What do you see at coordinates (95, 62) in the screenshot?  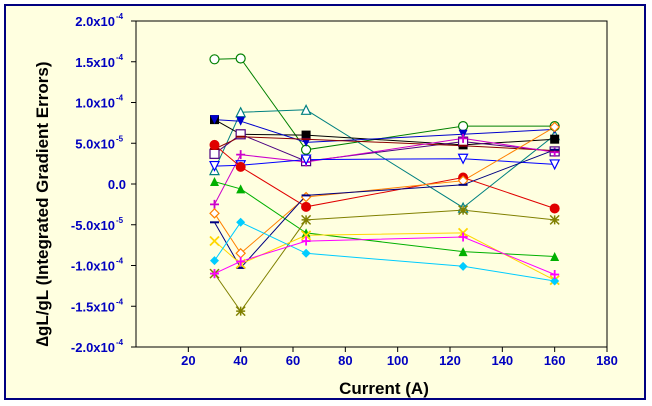 I see `y-tick-label: 1.5x10` at bounding box center [95, 62].